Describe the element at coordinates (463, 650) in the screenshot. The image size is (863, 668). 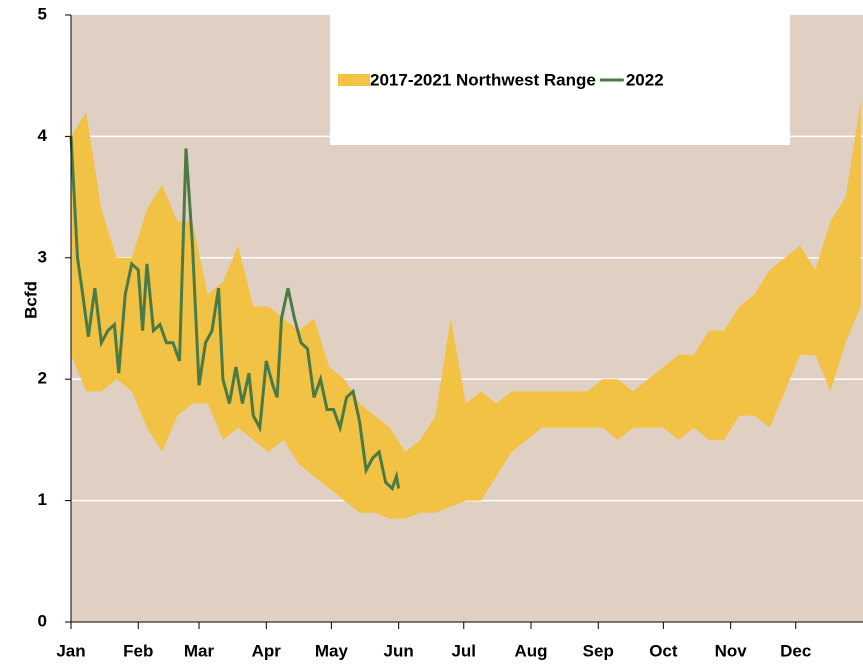
I see `x-tick-label: Jul` at that location.